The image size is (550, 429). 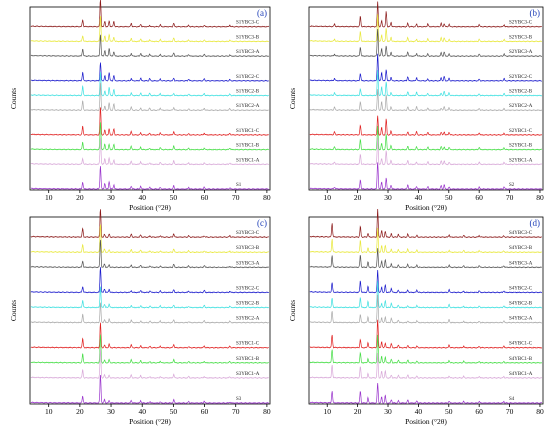 I want to click on trace-S1YBC1-B, so click(x=149, y=136).